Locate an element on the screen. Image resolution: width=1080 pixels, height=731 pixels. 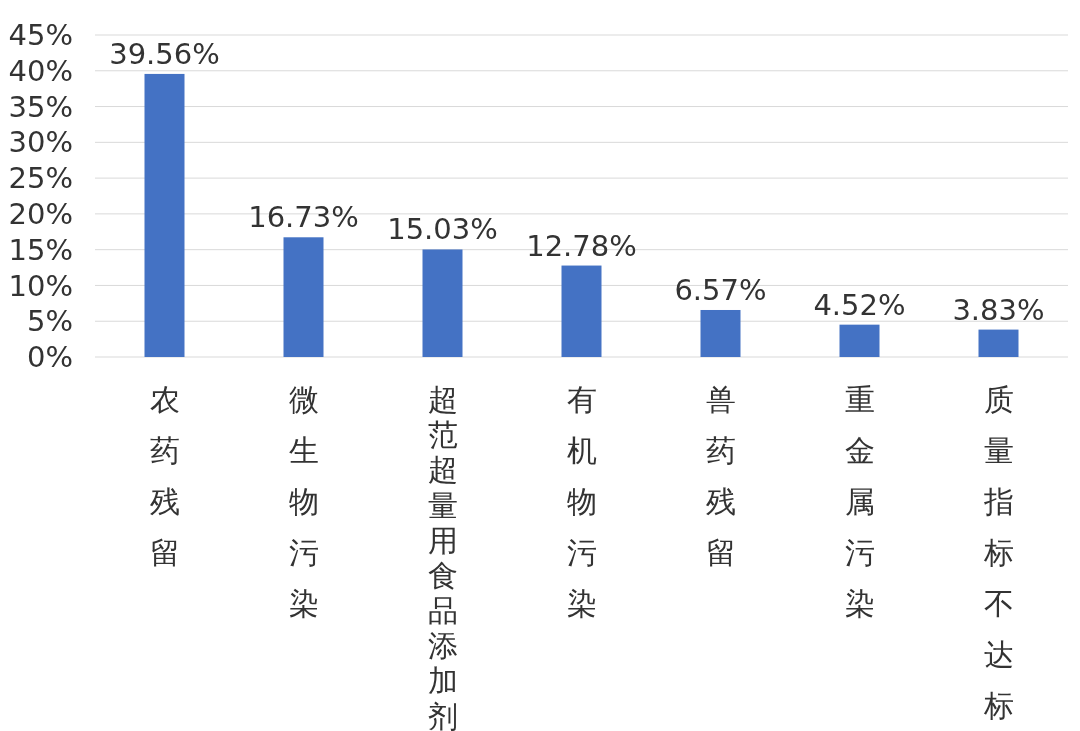
x-tick-label: 农药残留 is located at coordinates (164, 476).